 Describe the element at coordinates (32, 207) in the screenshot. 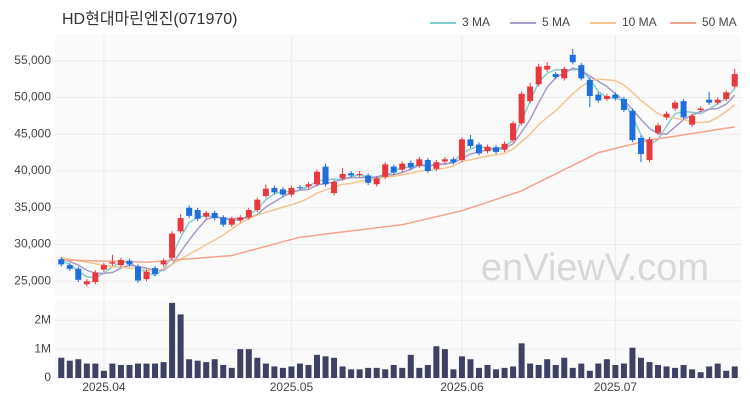

I see `y-tick-label: 35,000` at that location.